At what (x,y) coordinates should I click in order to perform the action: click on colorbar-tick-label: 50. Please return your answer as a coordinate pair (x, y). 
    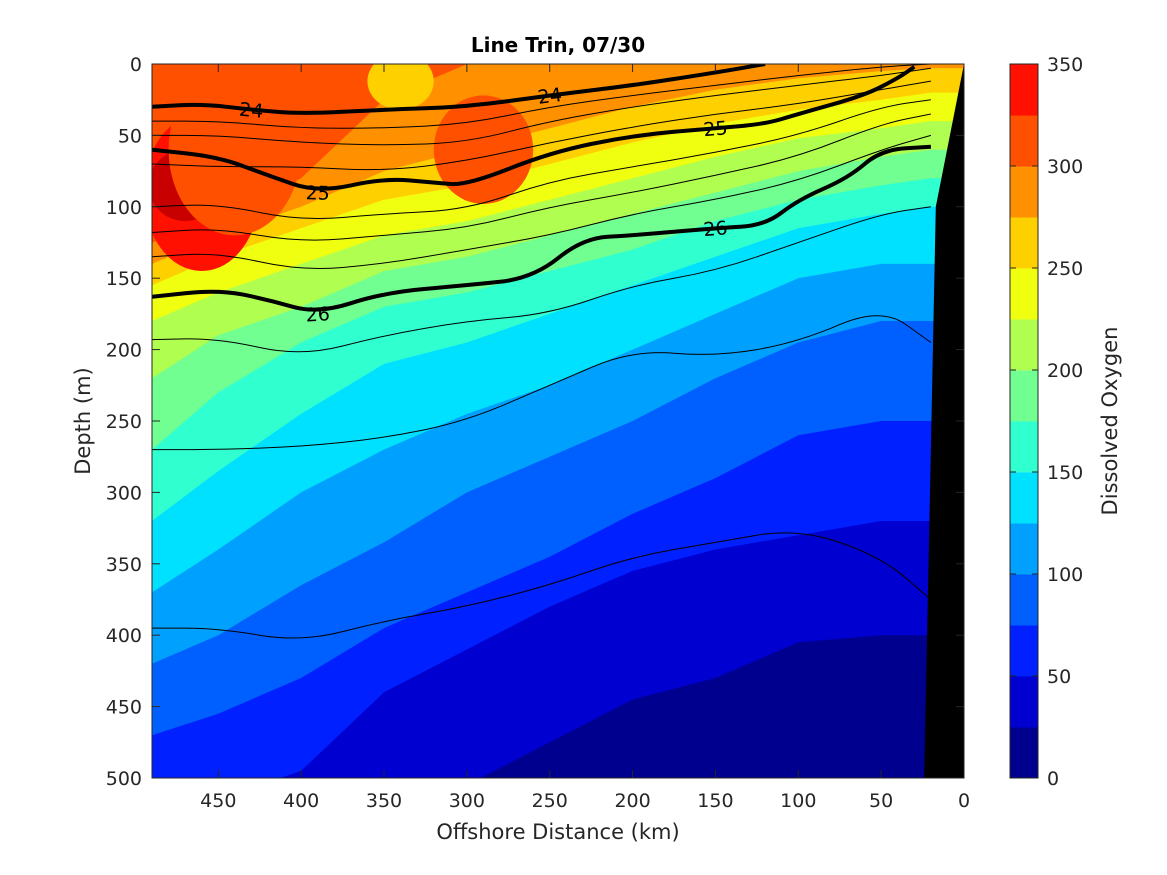
    Looking at the image, I should click on (1059, 677).